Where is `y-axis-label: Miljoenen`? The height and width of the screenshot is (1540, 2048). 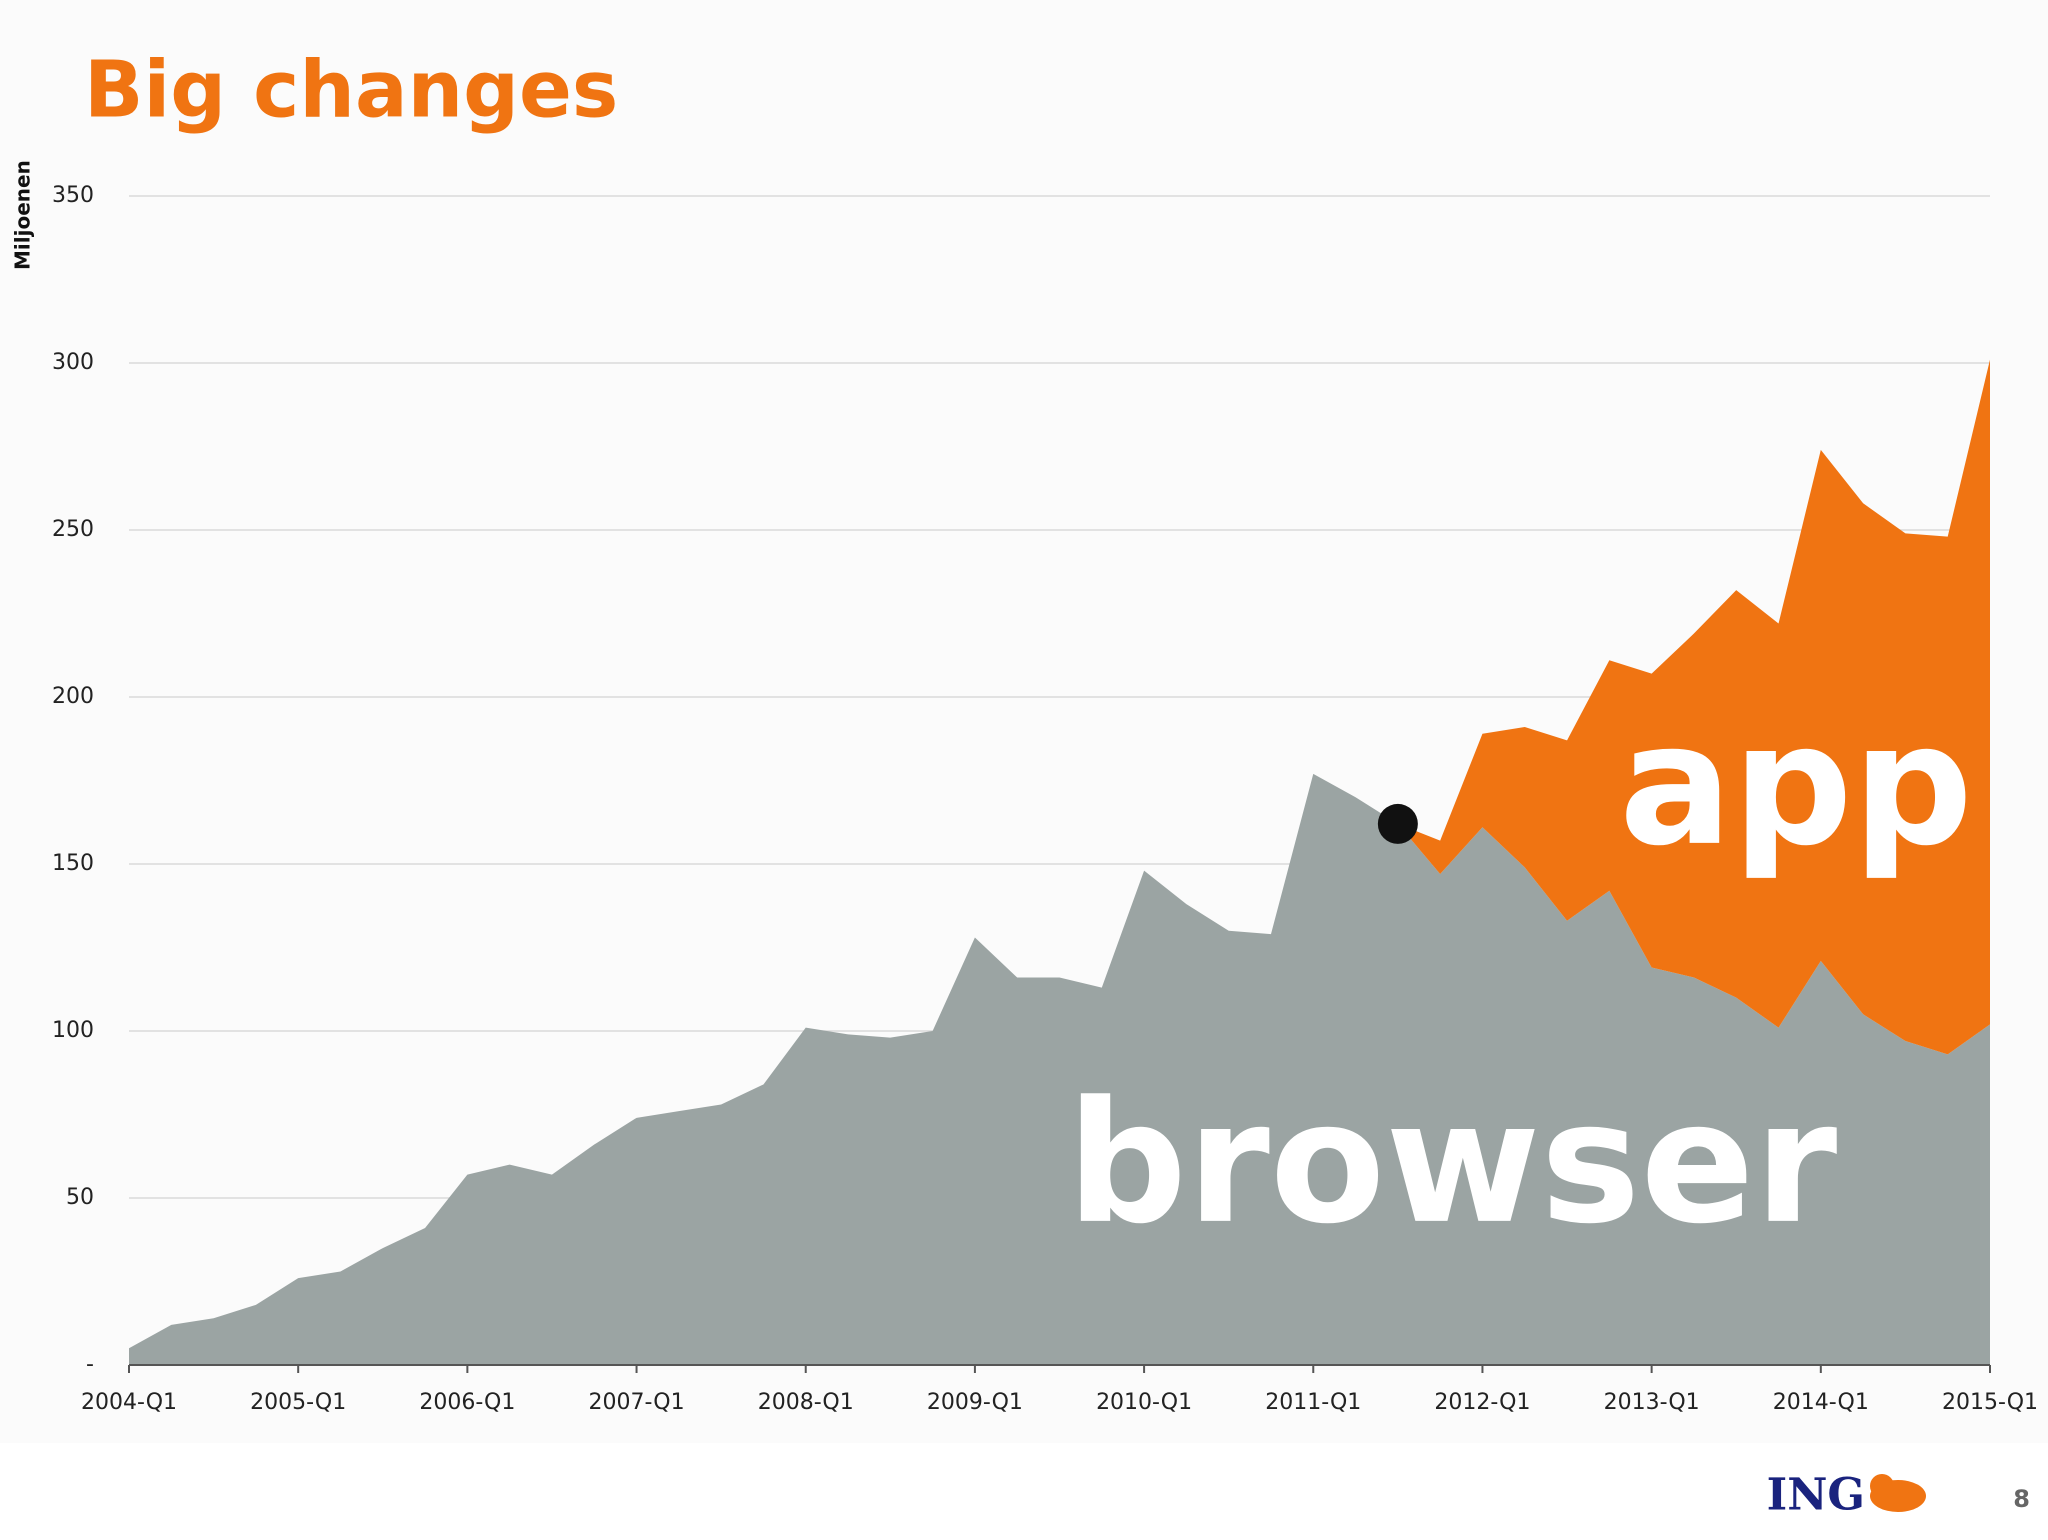
y-axis-label: Miljoenen is located at coordinates (23, 215).